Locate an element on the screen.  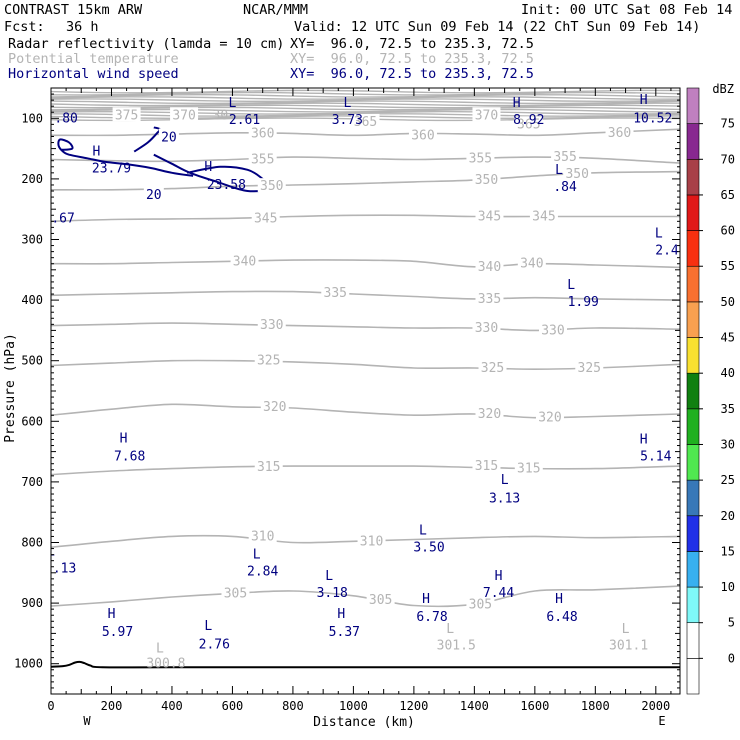
x-tick-label: 1200 is located at coordinates (413, 706).